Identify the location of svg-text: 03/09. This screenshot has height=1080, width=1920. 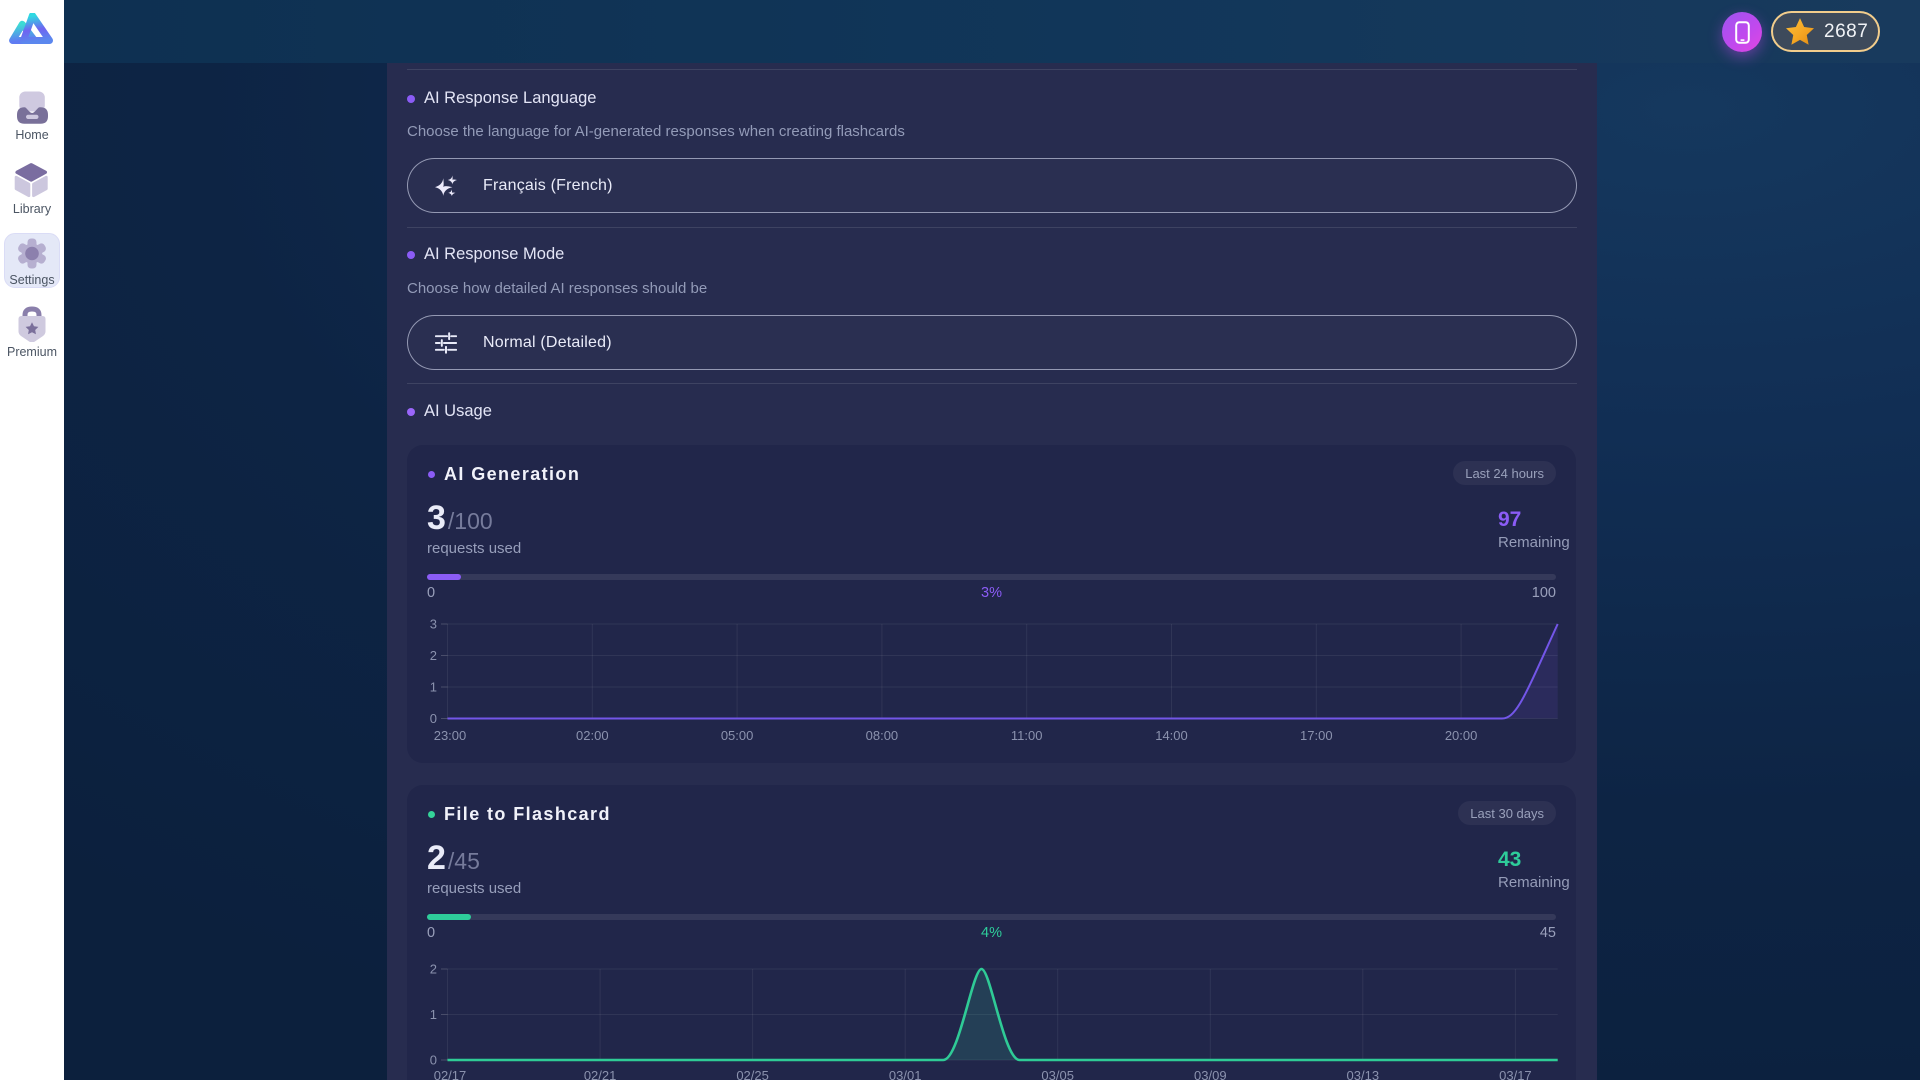
(1210, 1074).